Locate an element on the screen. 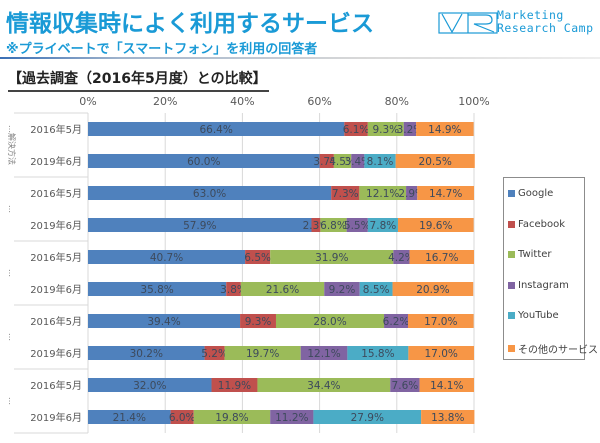 Image resolution: width=600 pixels, height=443 pixels. data-label: 19.7% is located at coordinates (262, 354).